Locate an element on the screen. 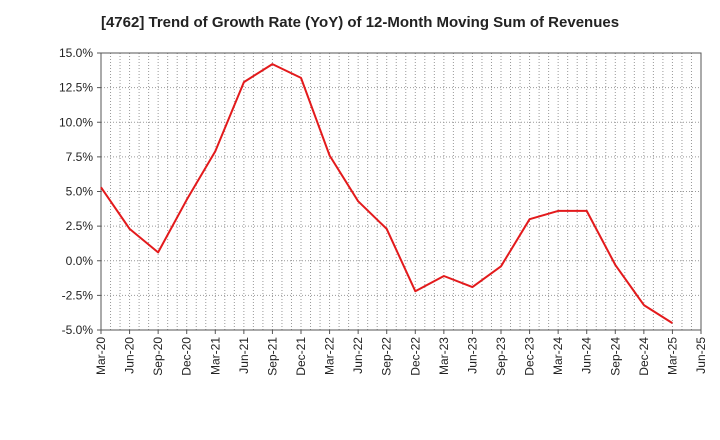 This screenshot has width=720, height=440. x-tick-label: Jun-20 is located at coordinates (130, 355).